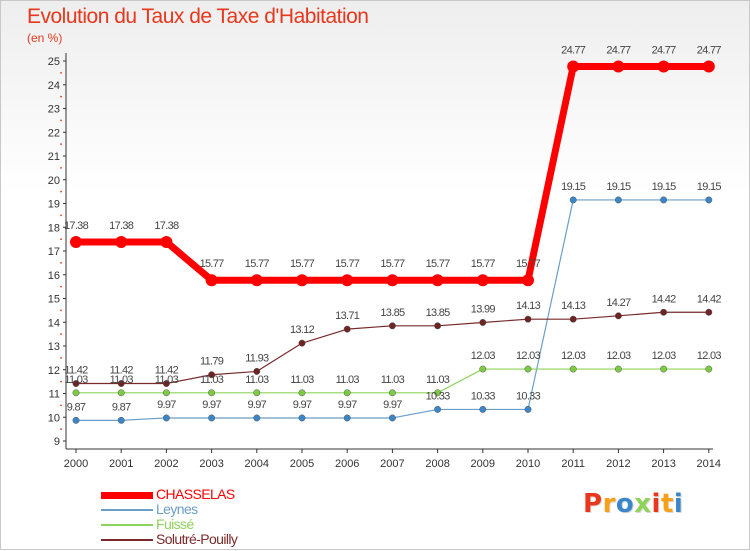 The height and width of the screenshot is (551, 750). I want to click on x-tick-label: 2012, so click(618, 464).